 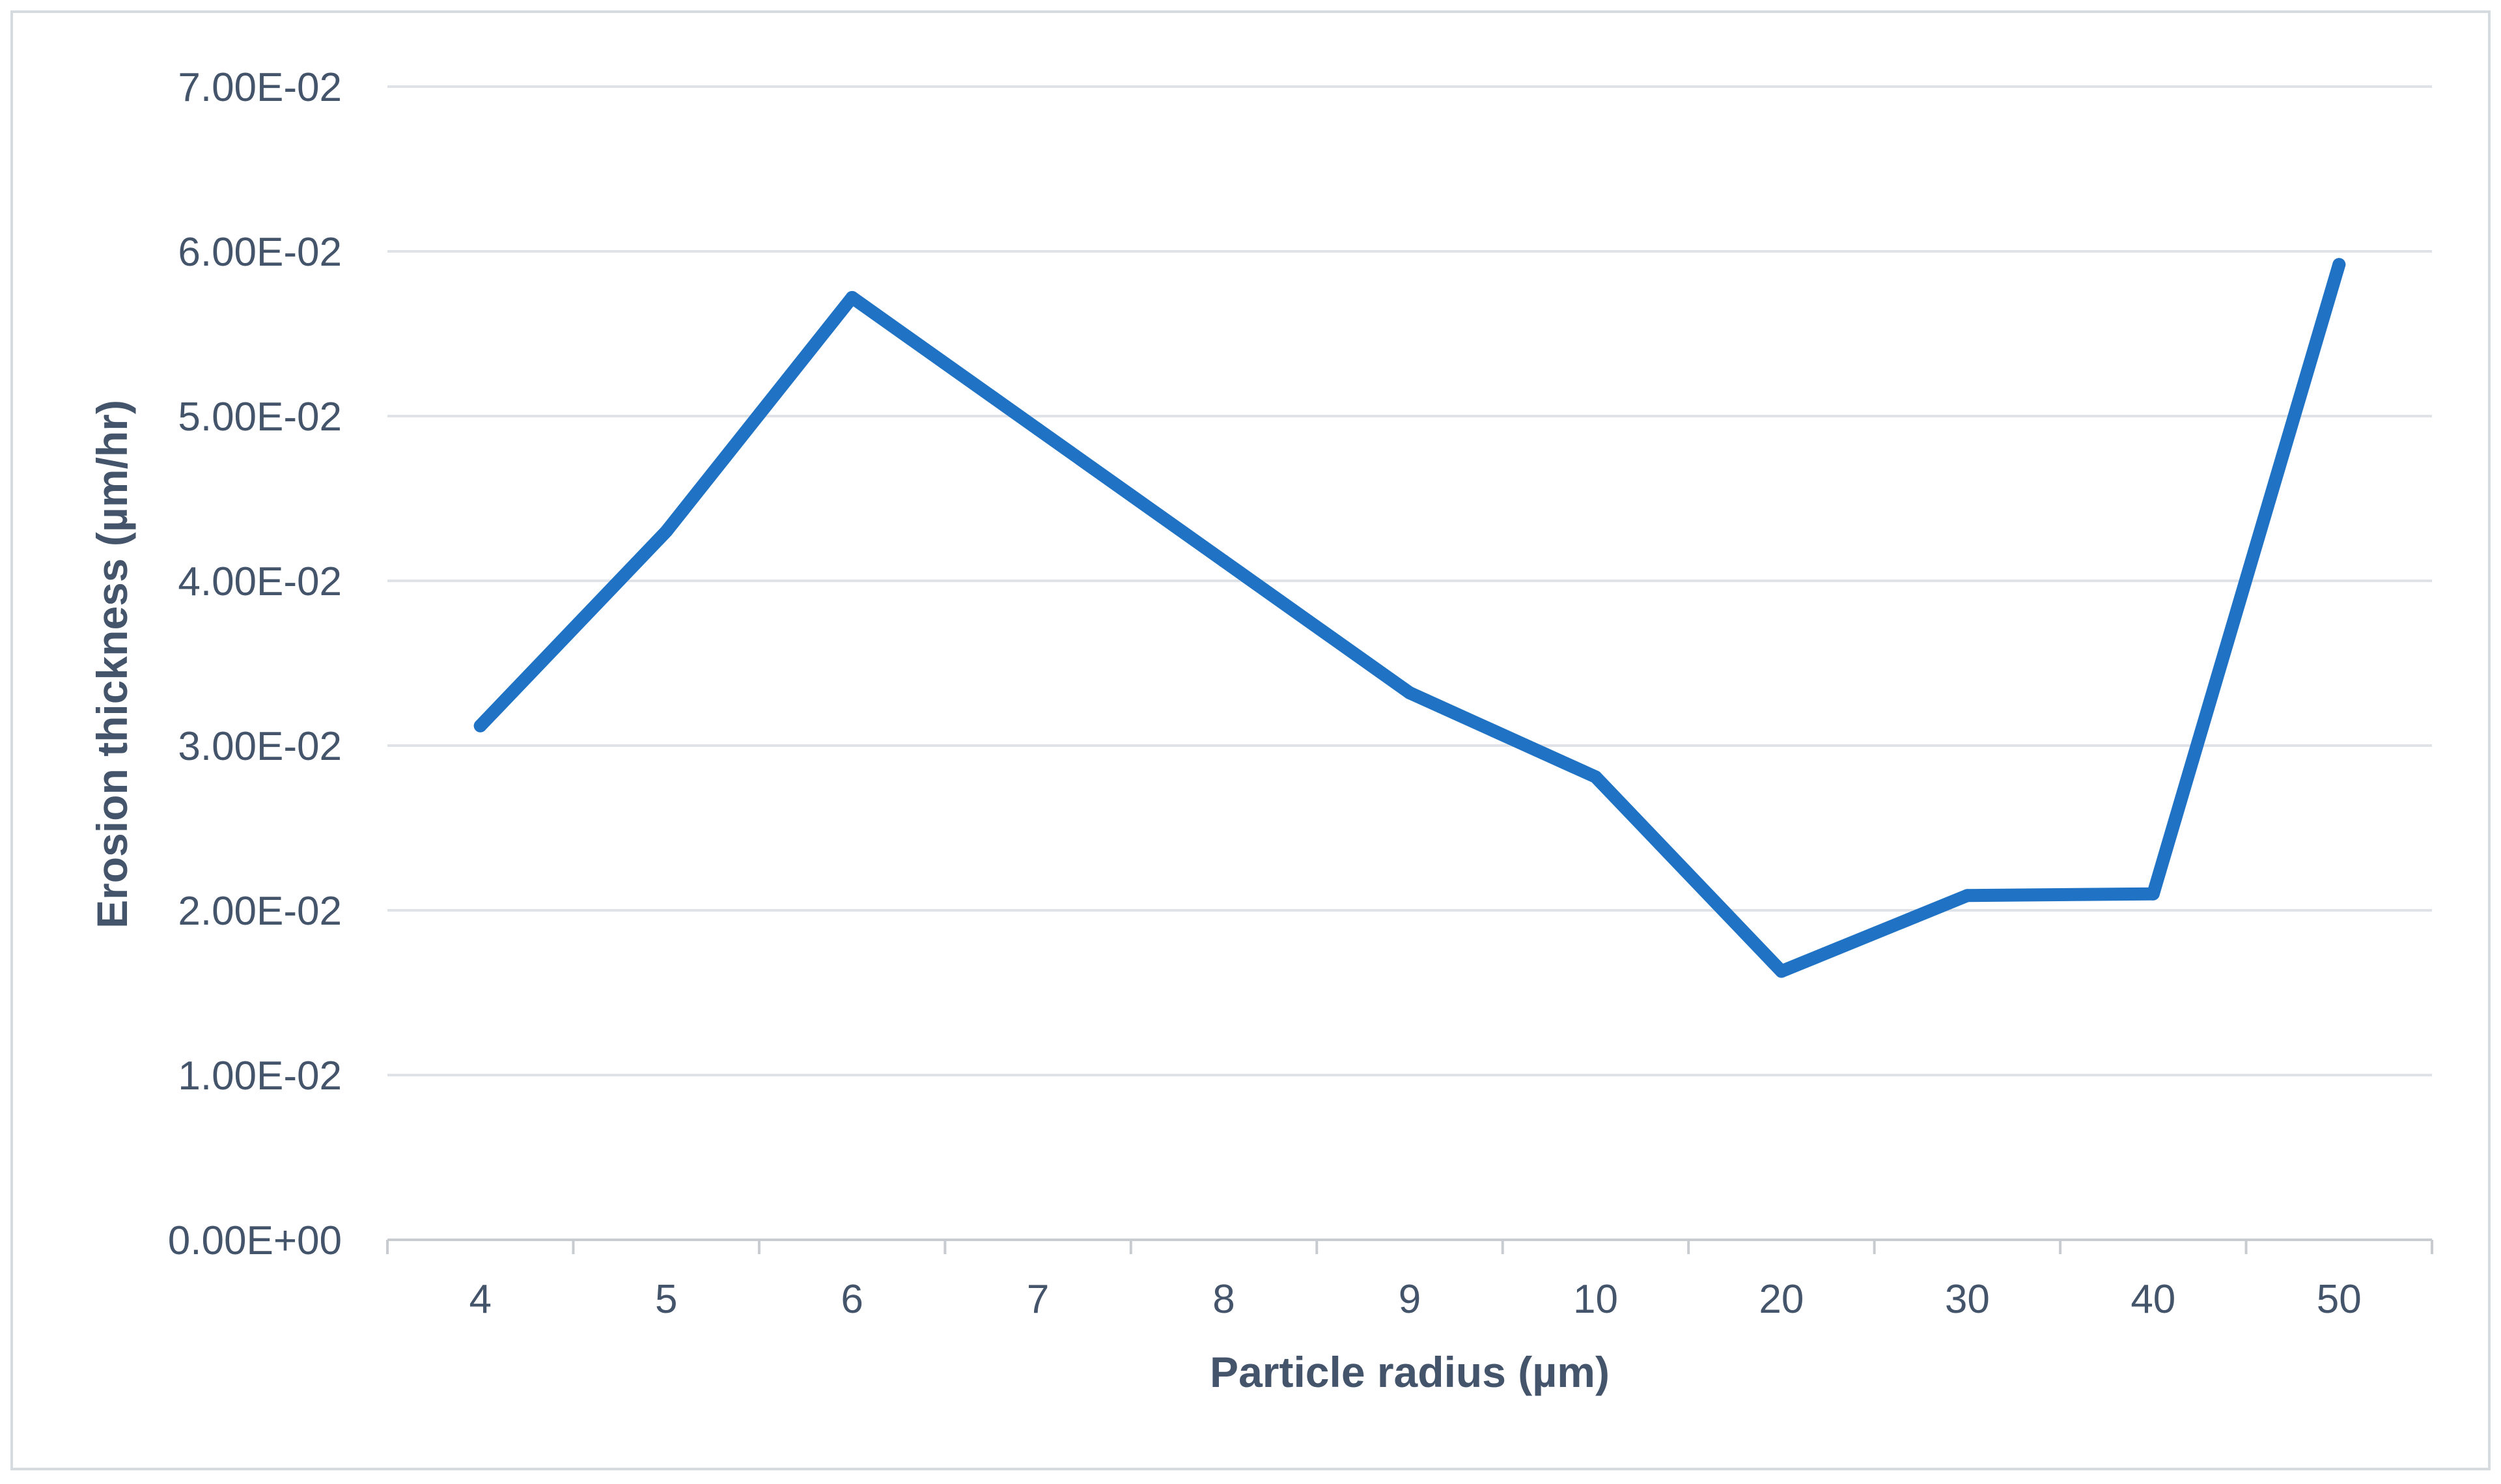 What do you see at coordinates (1781, 1300) in the screenshot?
I see `x-tick-label: 20` at bounding box center [1781, 1300].